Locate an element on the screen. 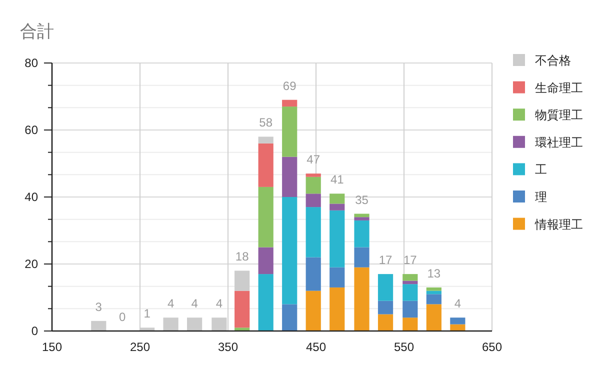 The image size is (600, 371). total-label: 41 is located at coordinates (337, 179).